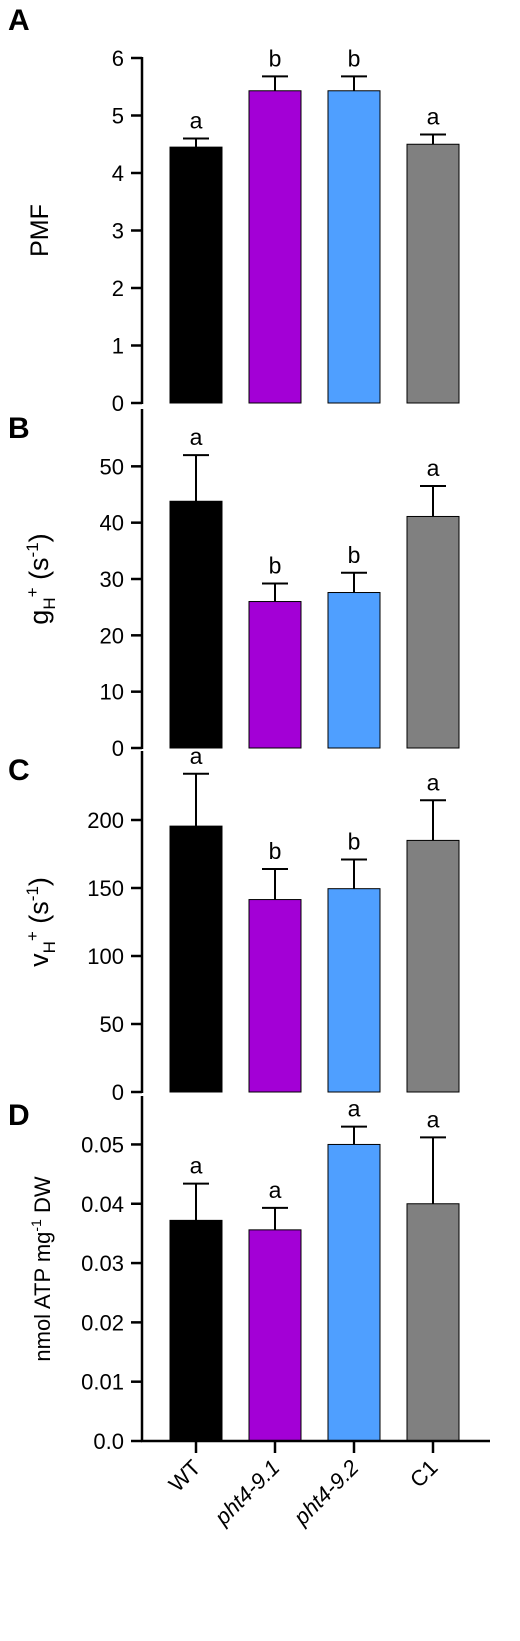 The image size is (520, 1641). I want to click on y-tick-label: 0.02, so click(102, 1322).